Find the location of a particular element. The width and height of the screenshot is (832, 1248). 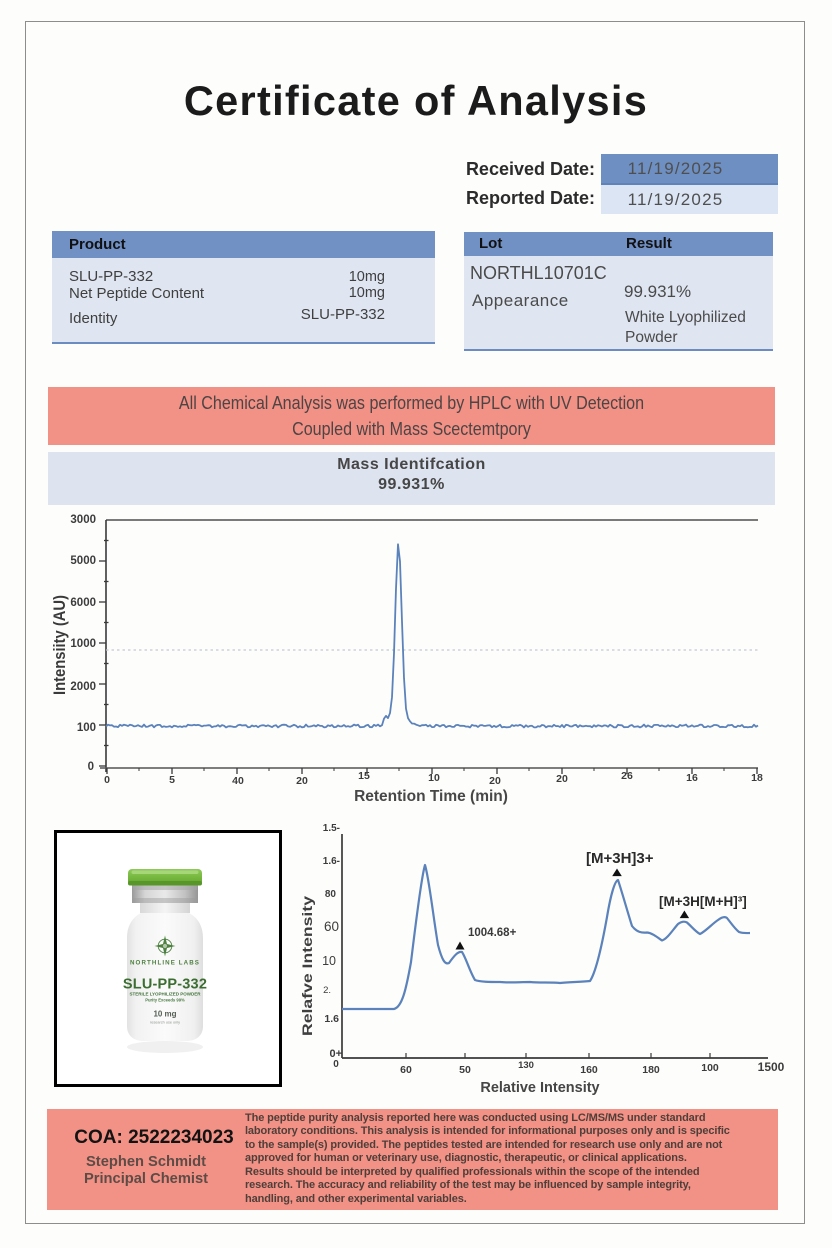

svg-text: Purity Exceeds 99% is located at coordinates (165, 1000).